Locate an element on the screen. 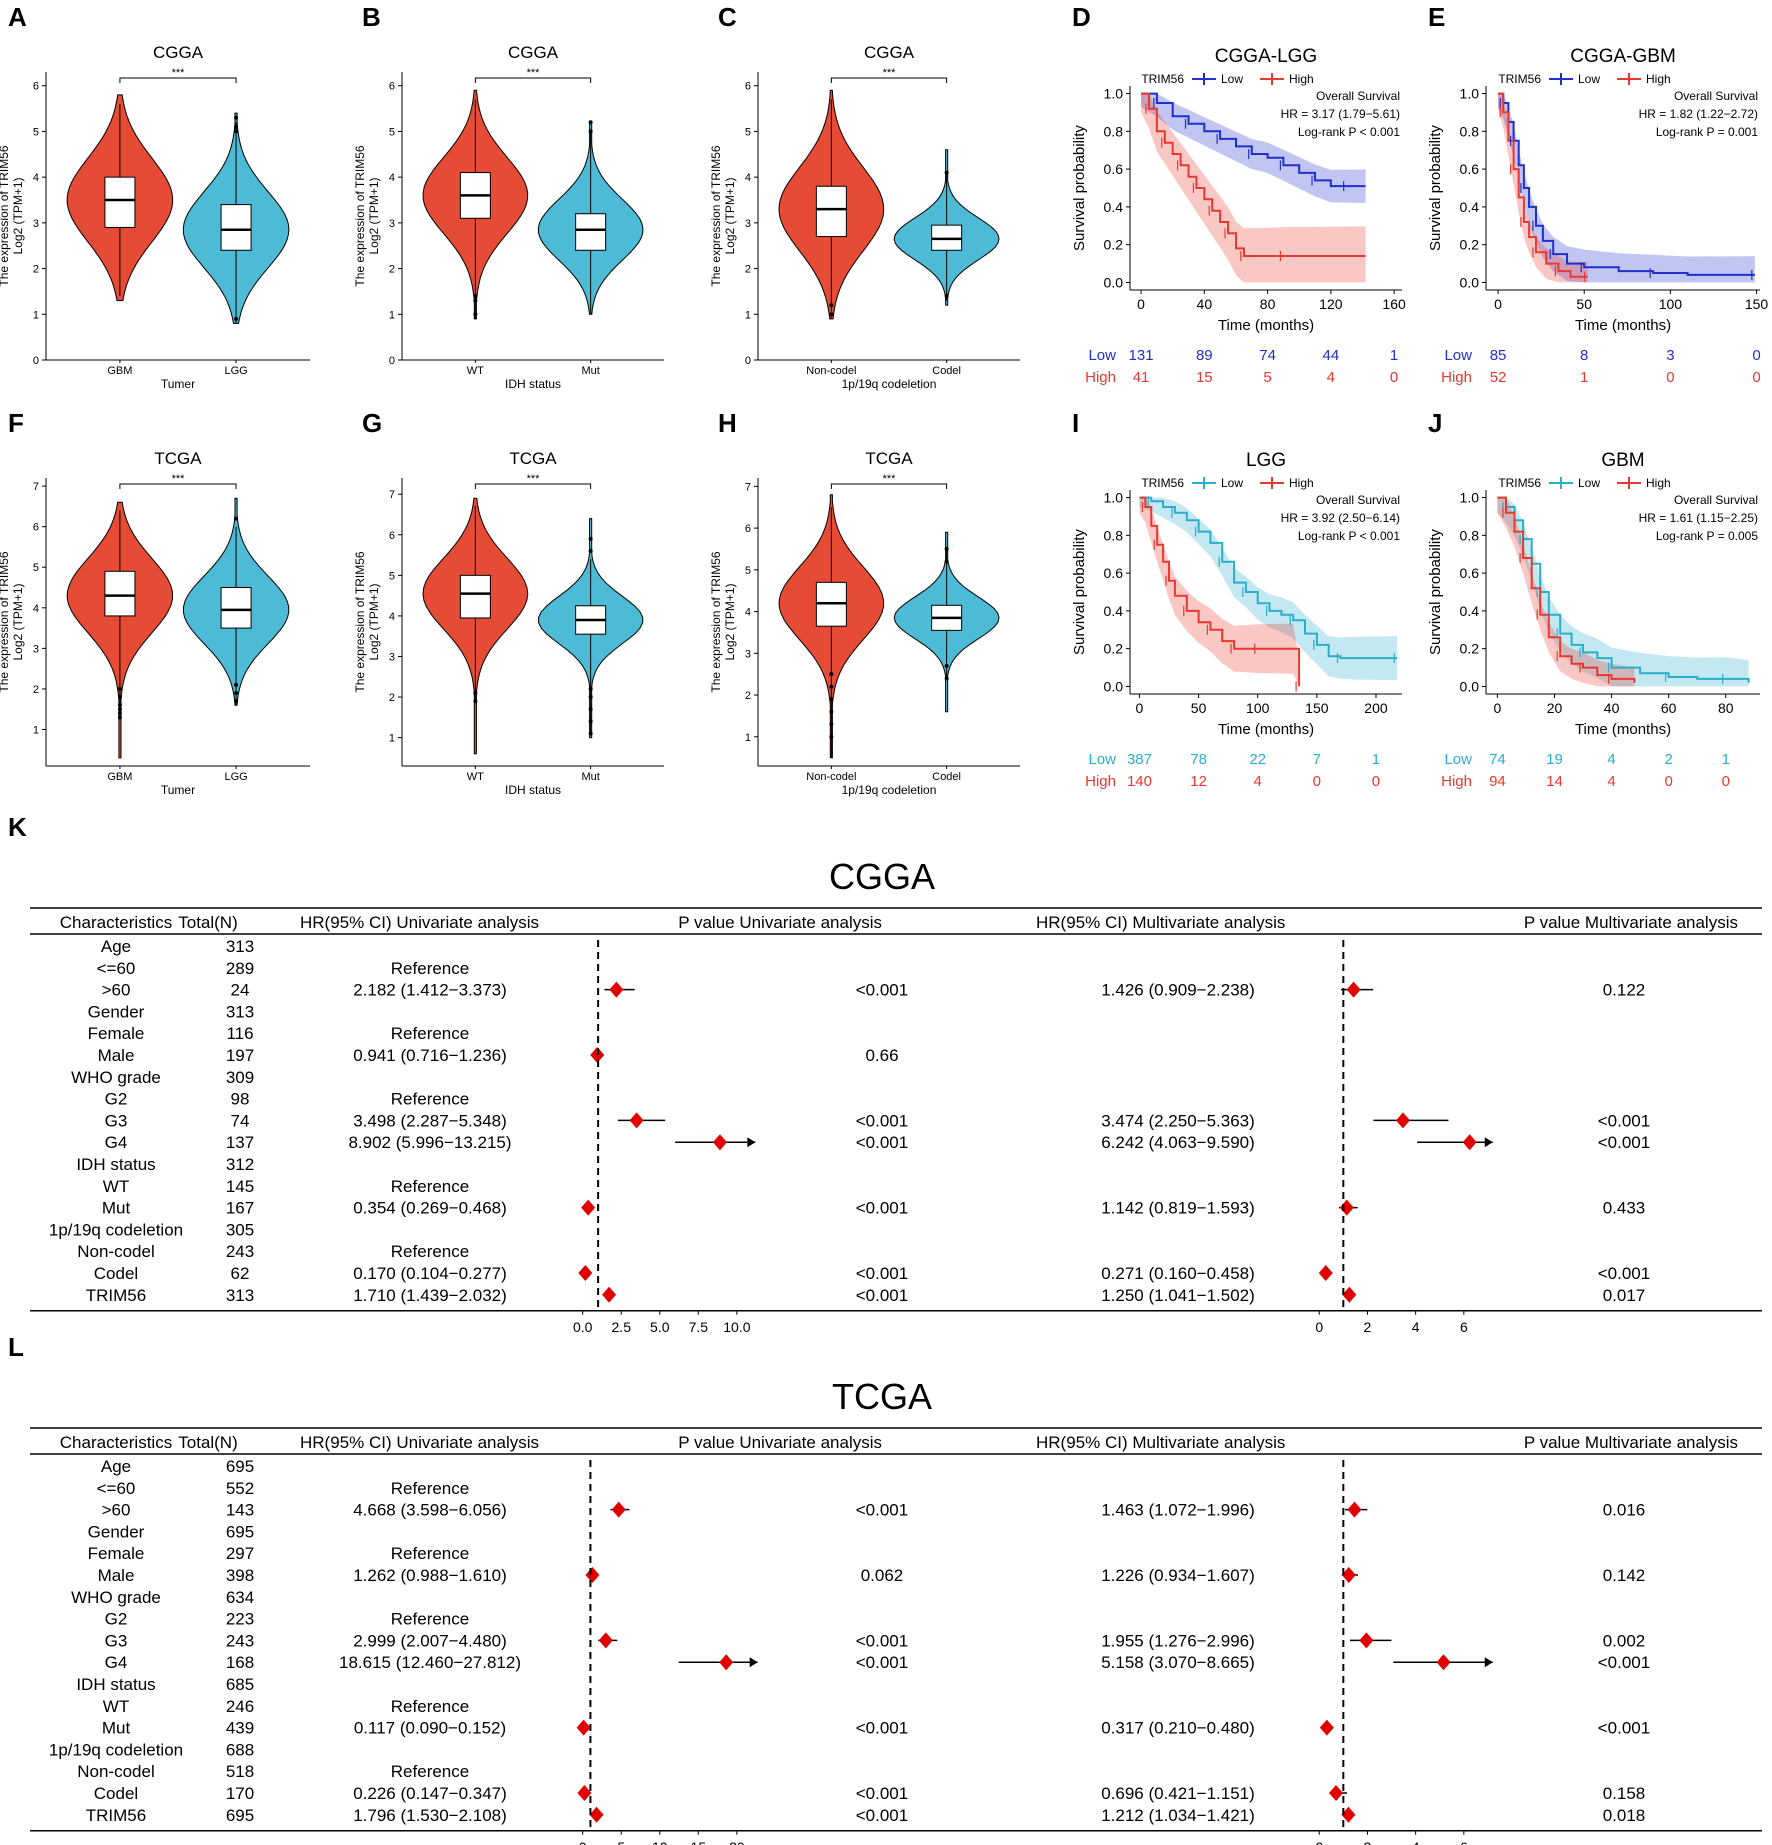 The height and width of the screenshot is (1845, 1772). row-total-n: 312 is located at coordinates (240, 1164).